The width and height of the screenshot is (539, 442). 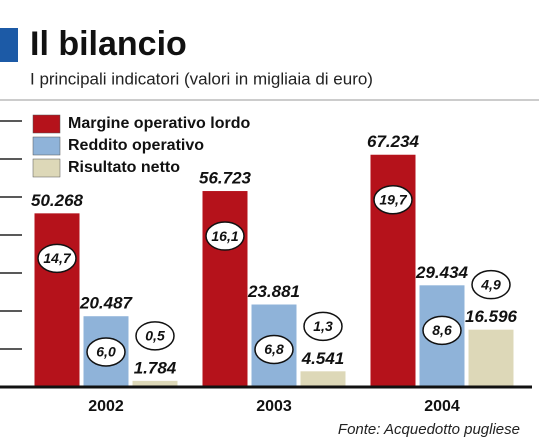 I want to click on value-label: 1.784, so click(x=155, y=367).